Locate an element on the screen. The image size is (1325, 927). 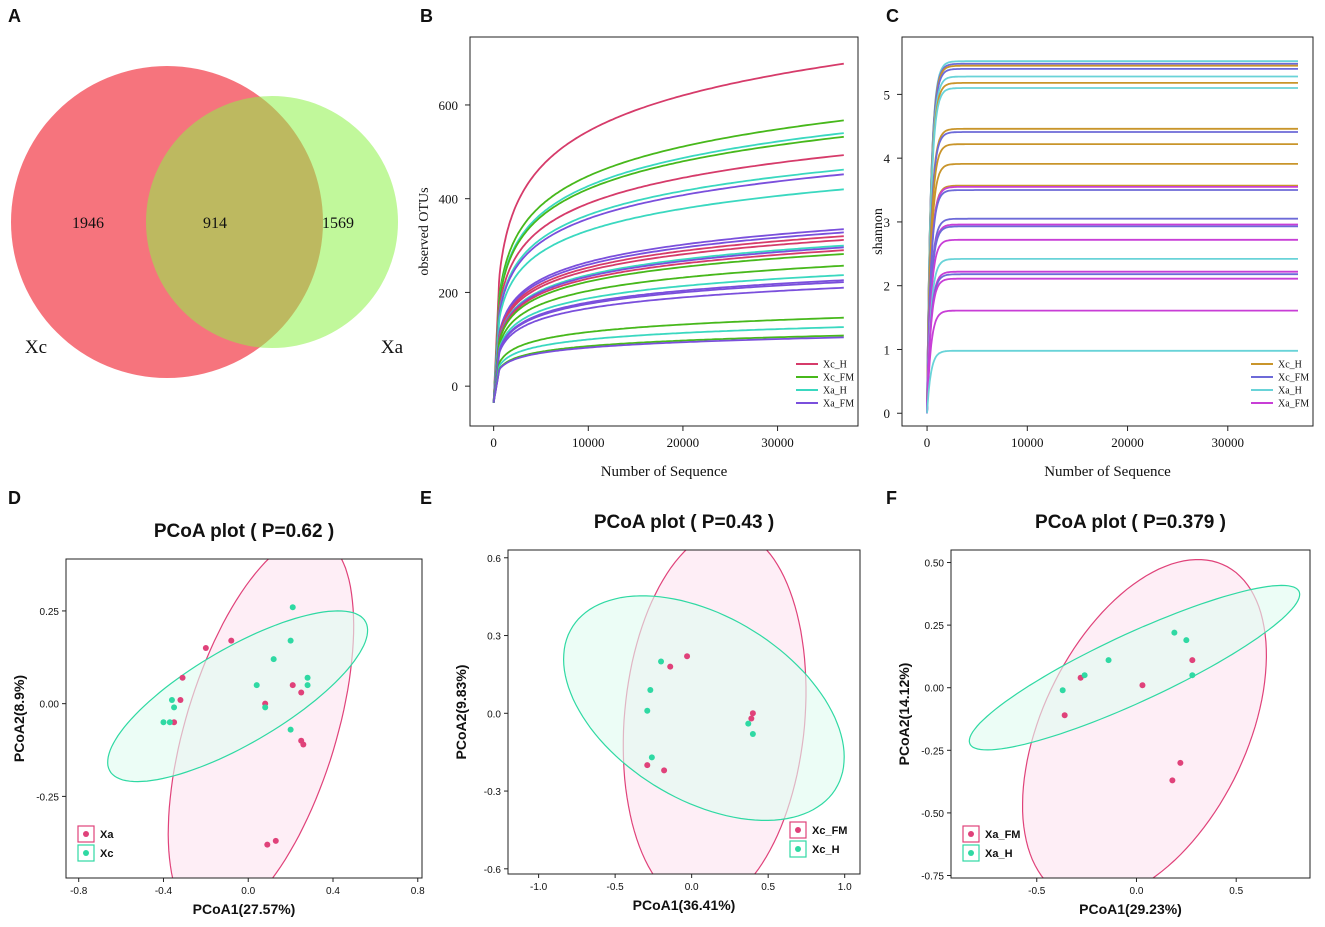
venn-label-xc: Xc is located at coordinates (36, 347).